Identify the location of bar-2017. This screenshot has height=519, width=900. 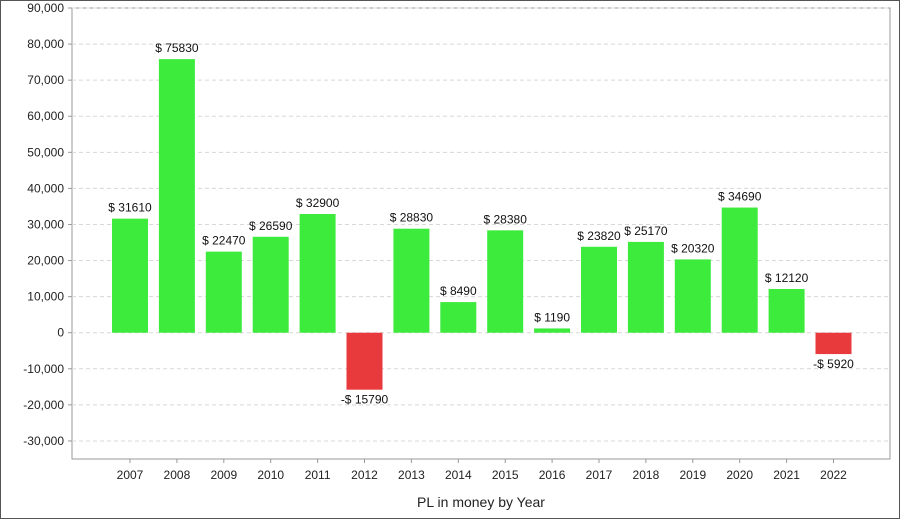
(599, 289).